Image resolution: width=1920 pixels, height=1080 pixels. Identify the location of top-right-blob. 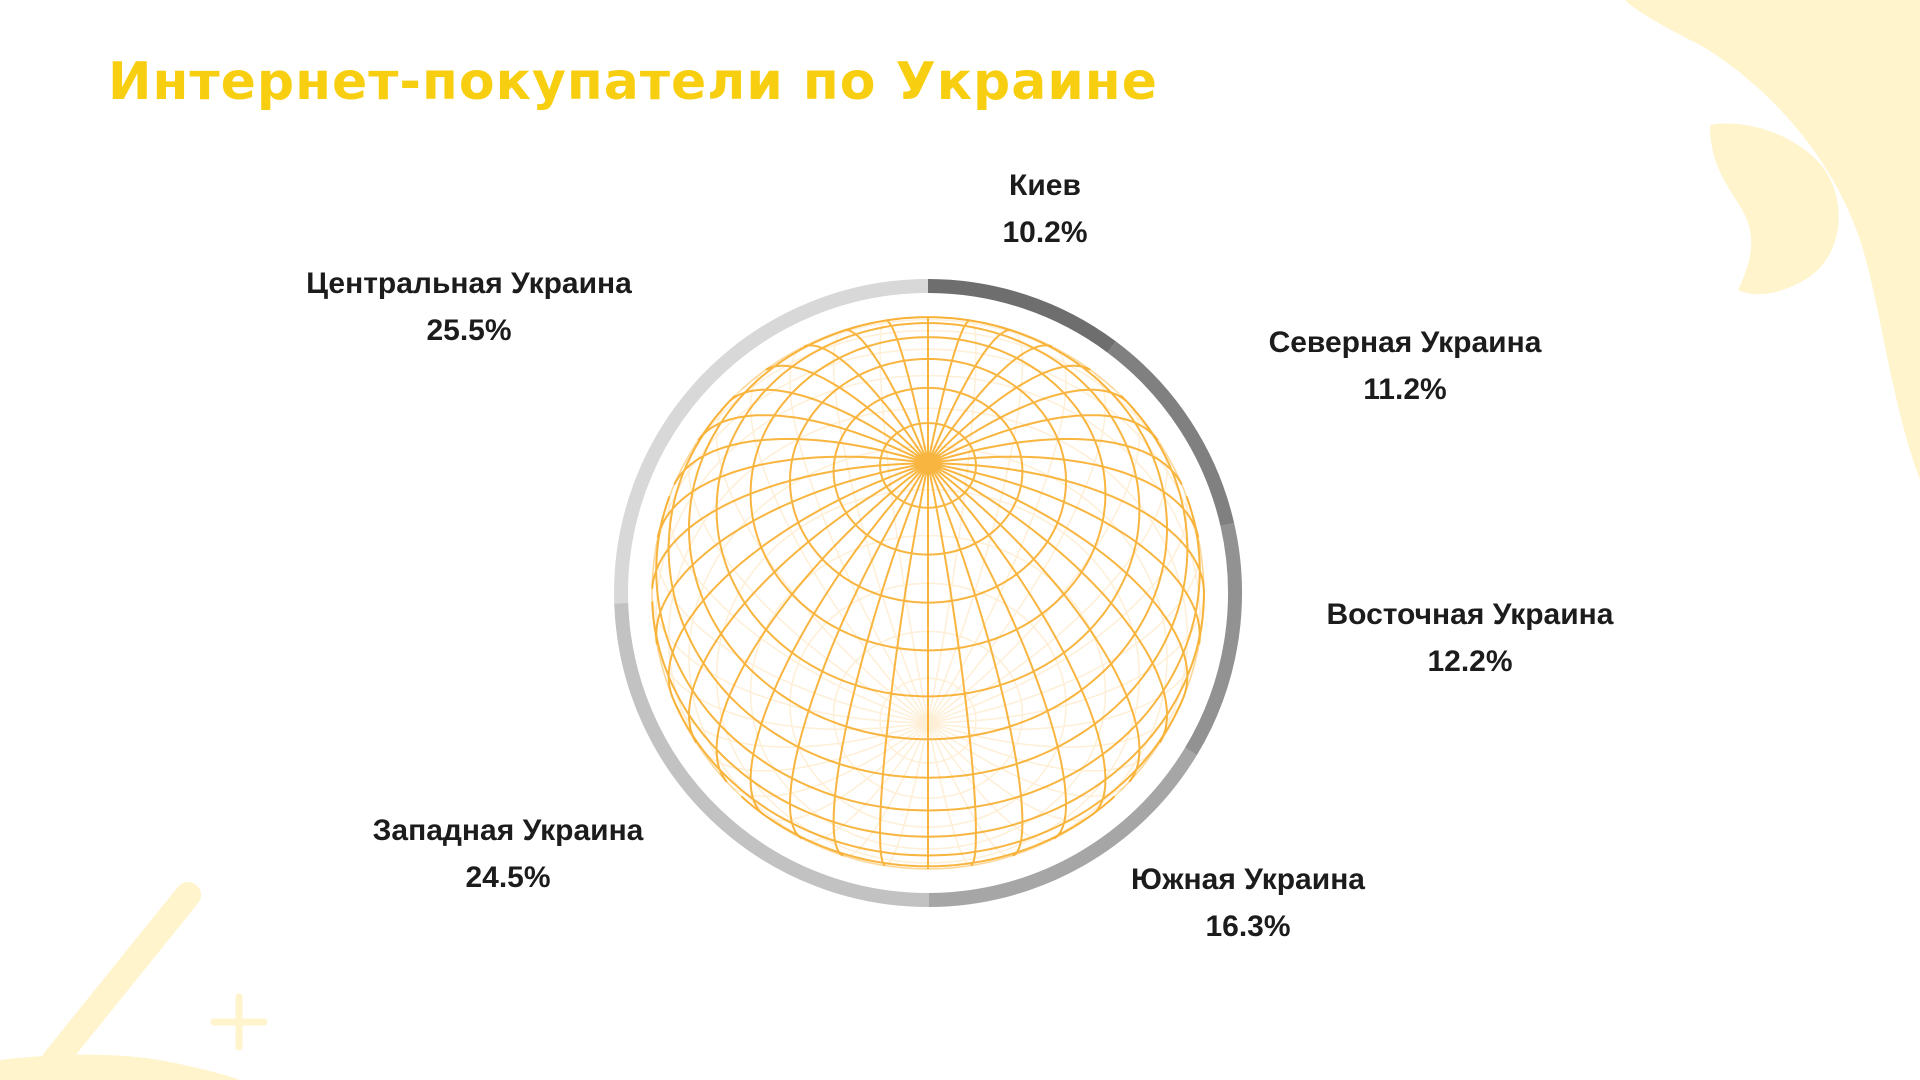
(1772, 240).